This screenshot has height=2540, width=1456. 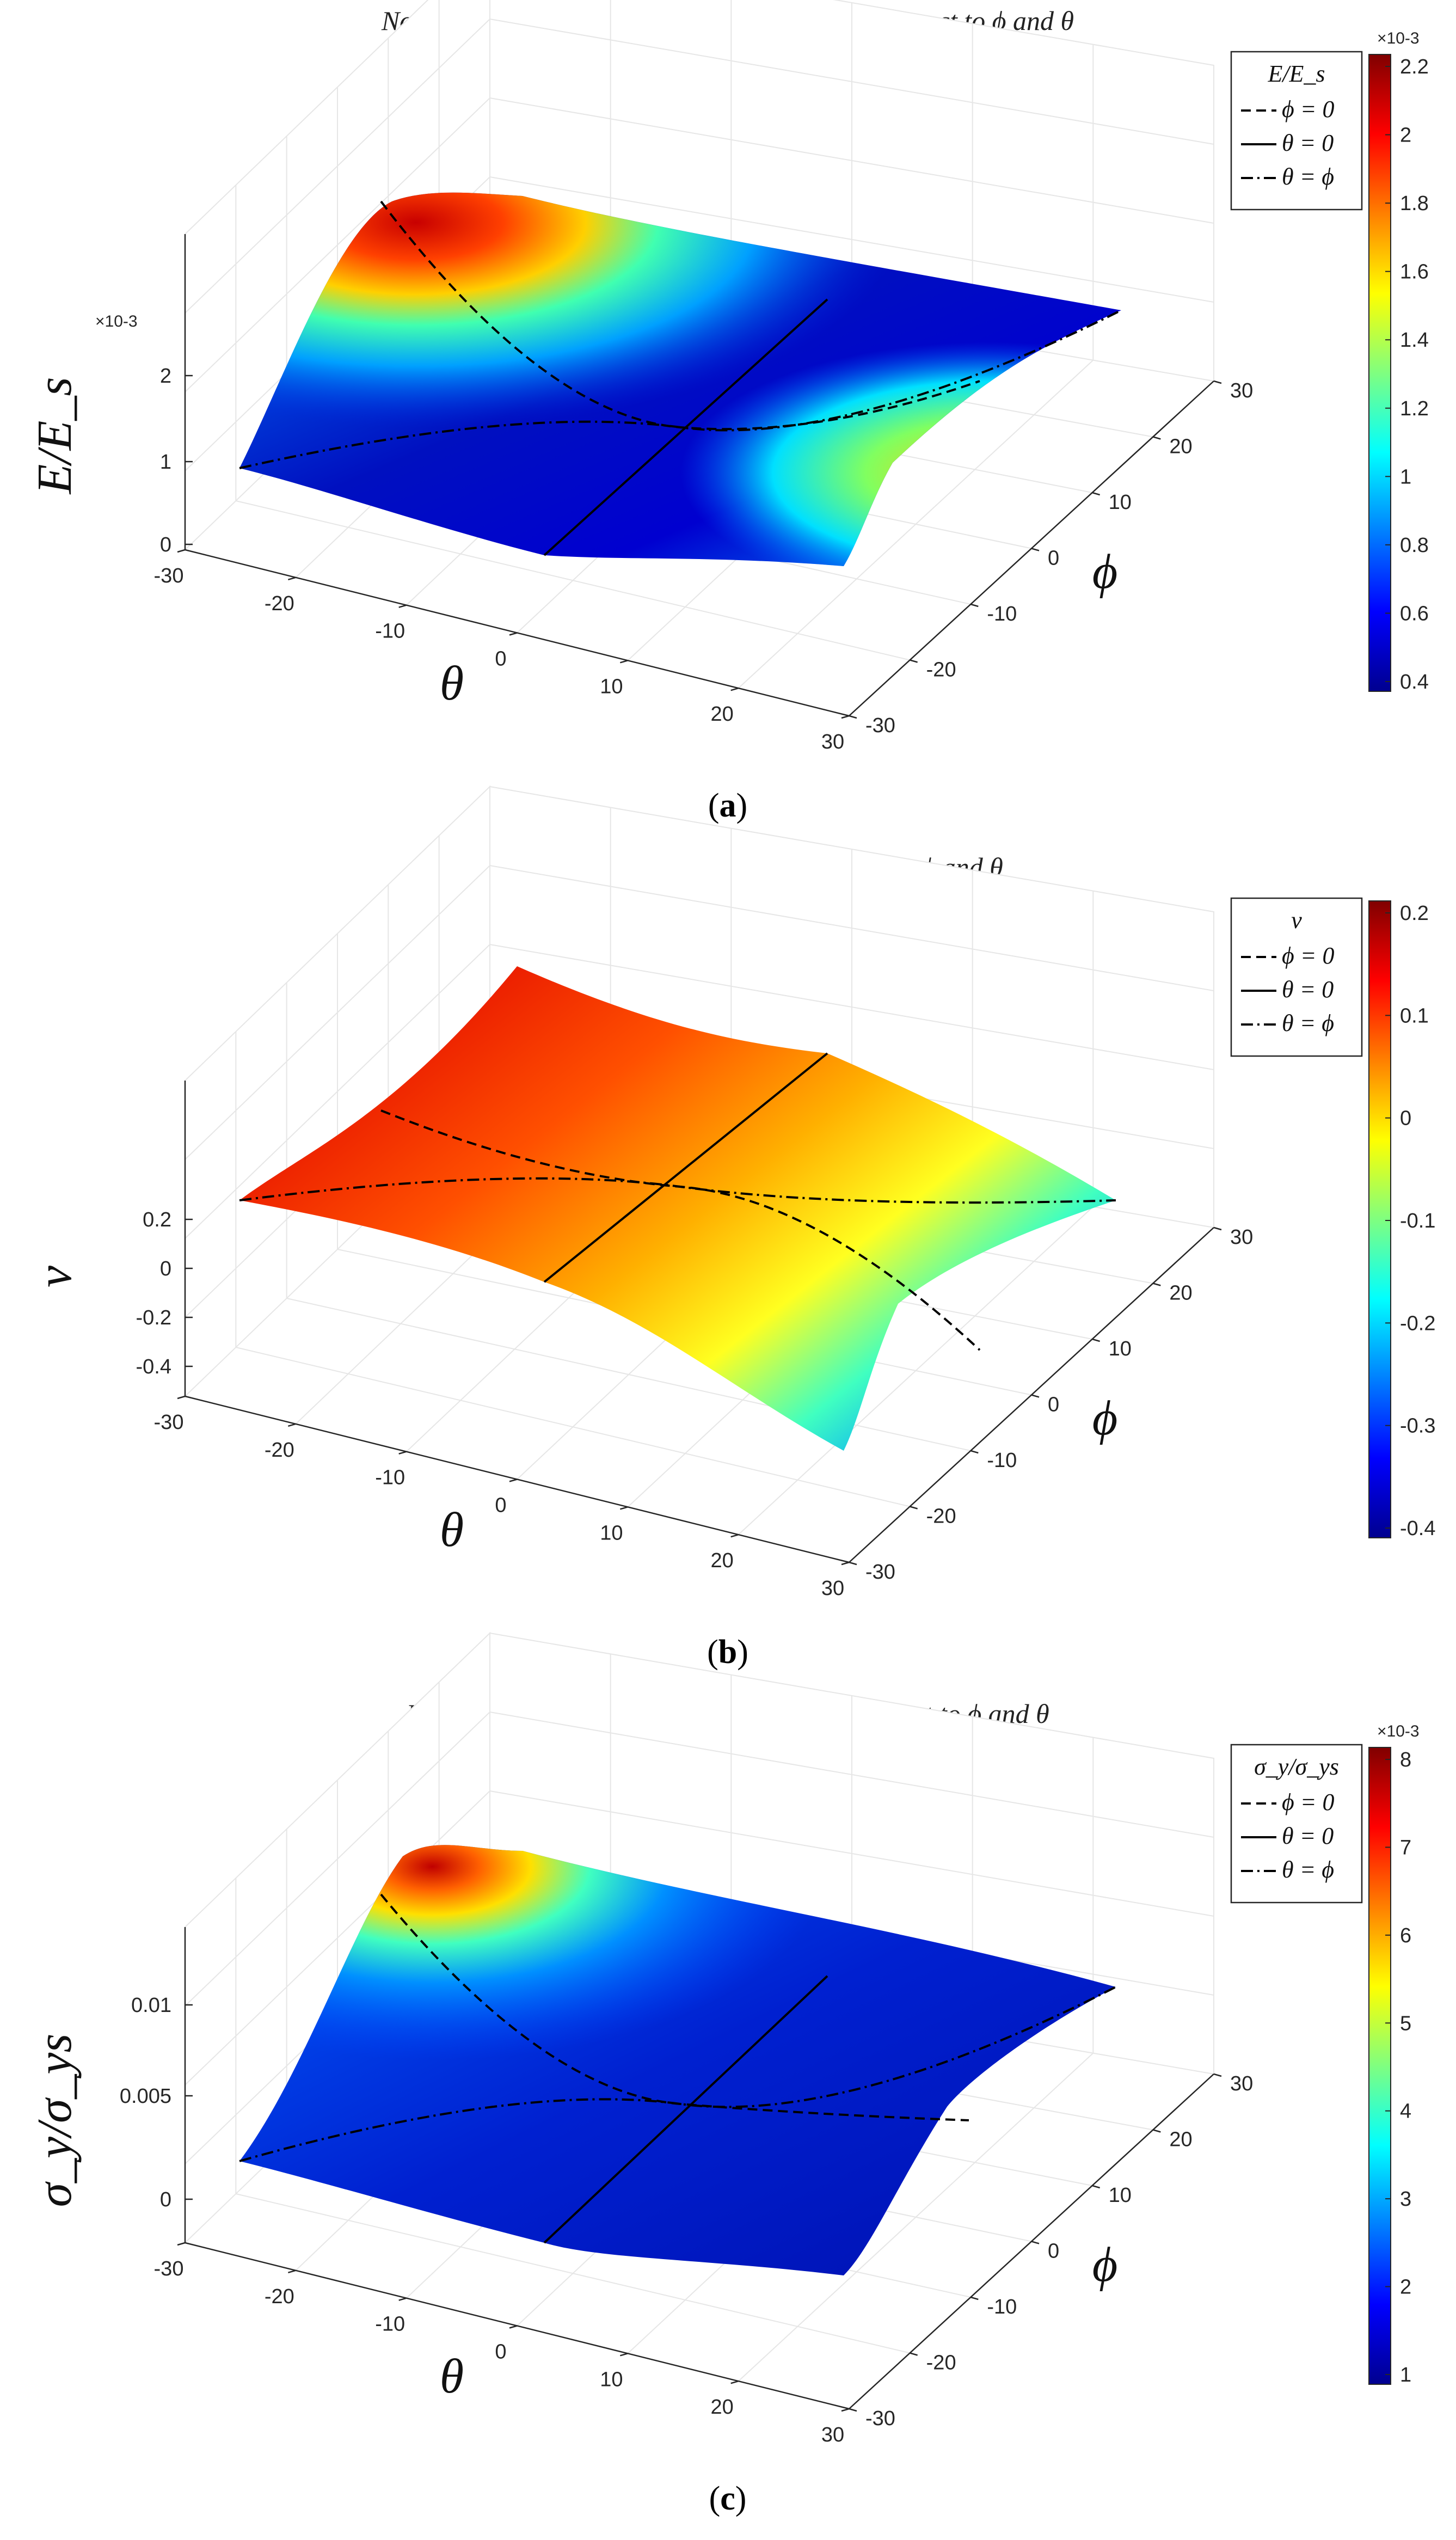 I want to click on legend: ν ϕ = 0 θ = 0 θ = ϕ, so click(x=1296, y=977).